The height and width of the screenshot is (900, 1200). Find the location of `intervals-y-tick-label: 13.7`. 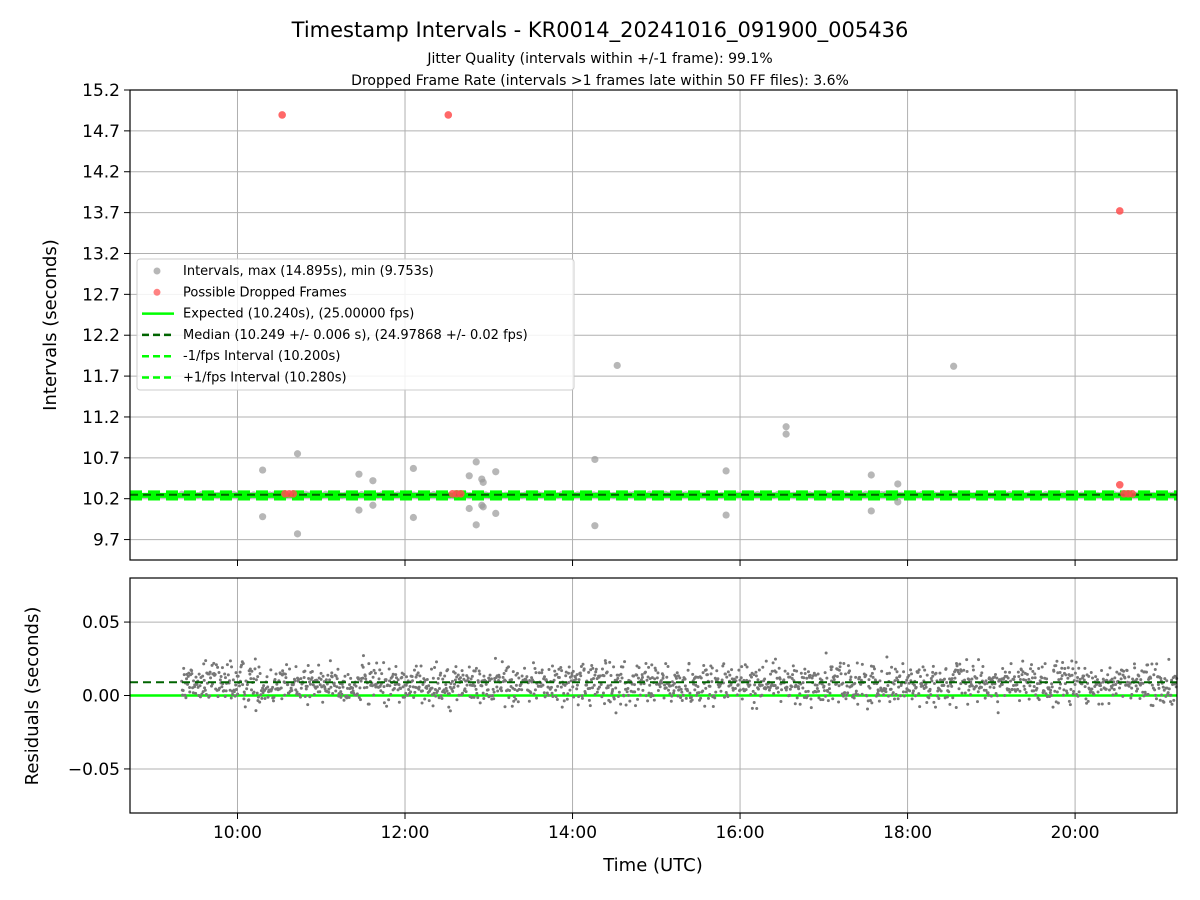

intervals-y-tick-label: 13.7 is located at coordinates (101, 214).